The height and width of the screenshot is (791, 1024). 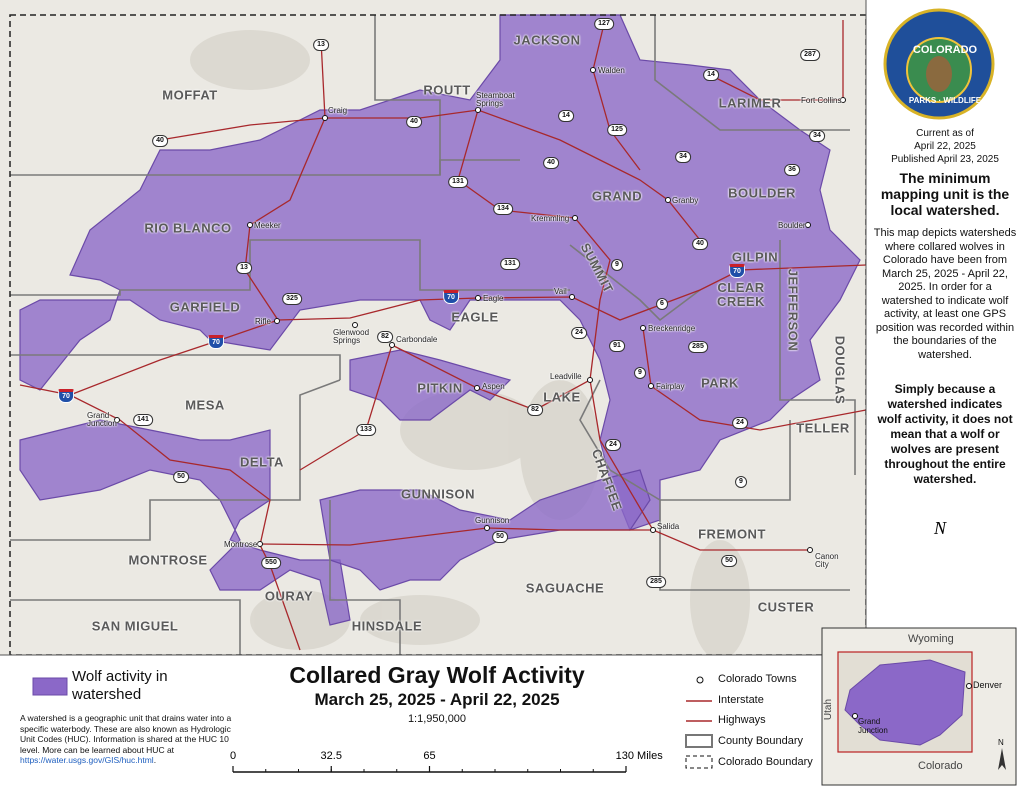 I want to click on county-label: ROUTT, so click(x=447, y=90).